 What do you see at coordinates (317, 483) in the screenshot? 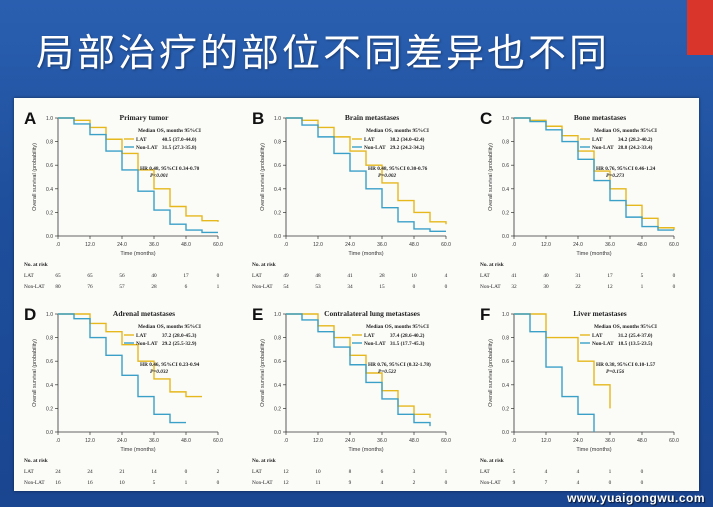
I see `risk-count: 11` at bounding box center [317, 483].